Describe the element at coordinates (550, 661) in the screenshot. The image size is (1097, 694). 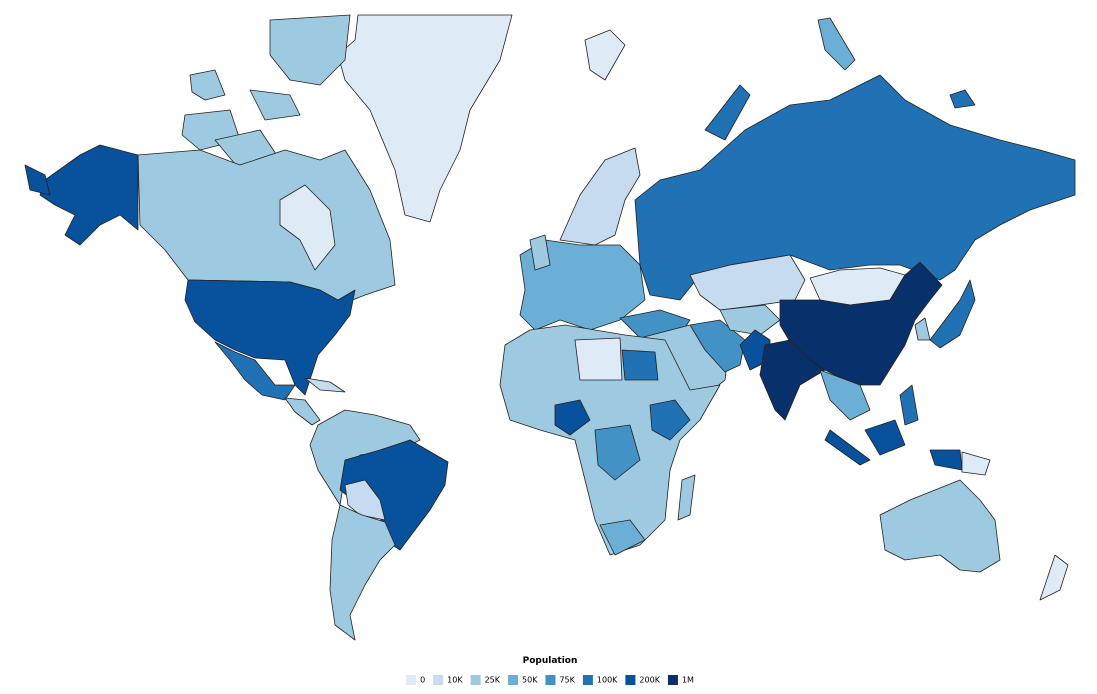
I see `legend-title: Population` at that location.